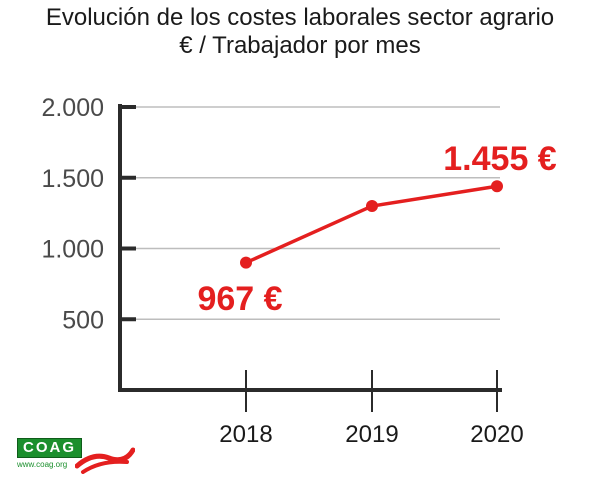  What do you see at coordinates (245, 434) in the screenshot?
I see `x-tick-label: 2018` at bounding box center [245, 434].